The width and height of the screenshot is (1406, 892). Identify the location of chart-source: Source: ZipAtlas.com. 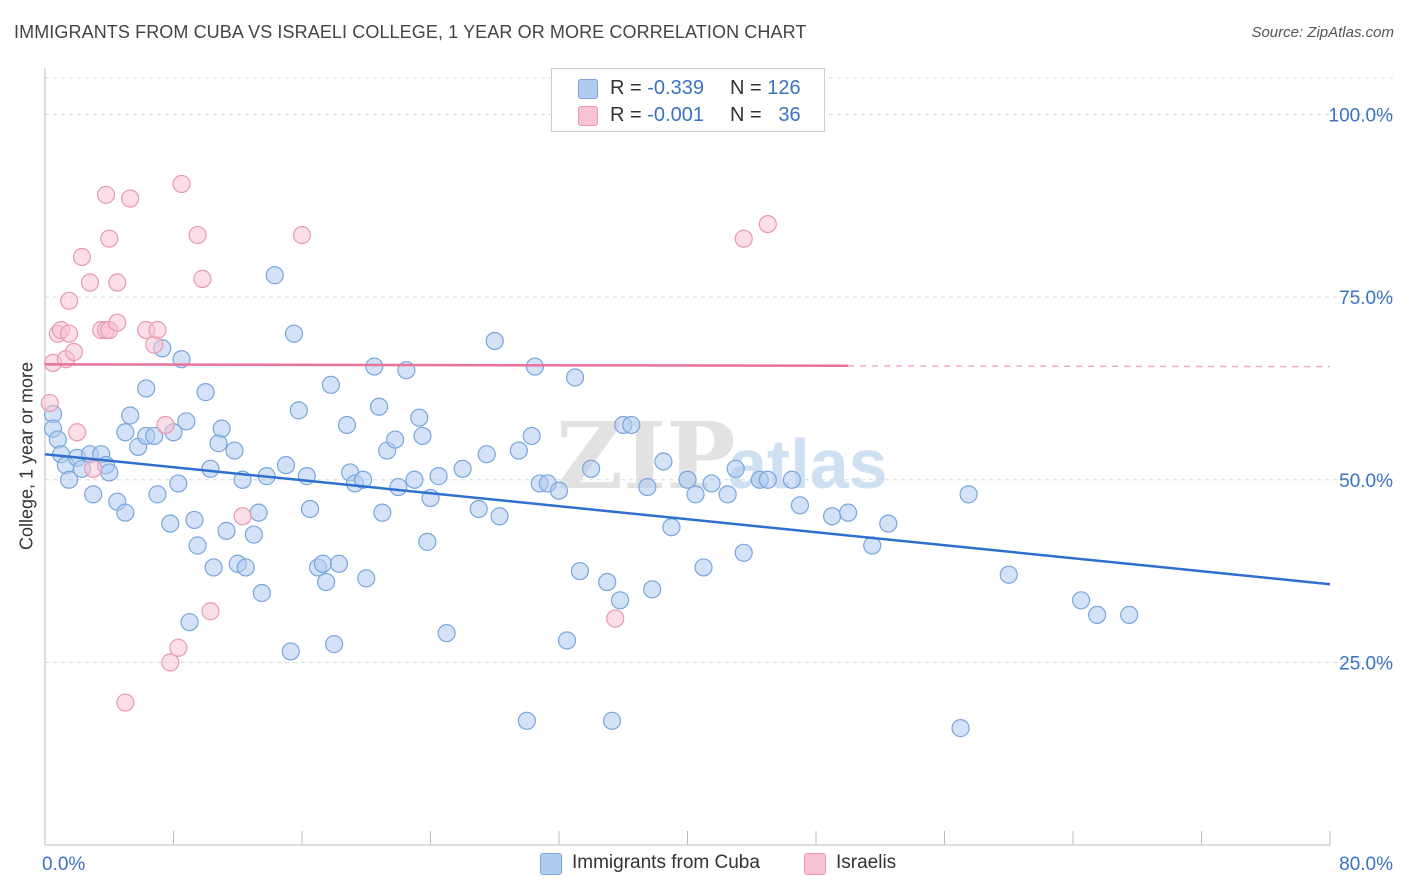
(1322, 32).